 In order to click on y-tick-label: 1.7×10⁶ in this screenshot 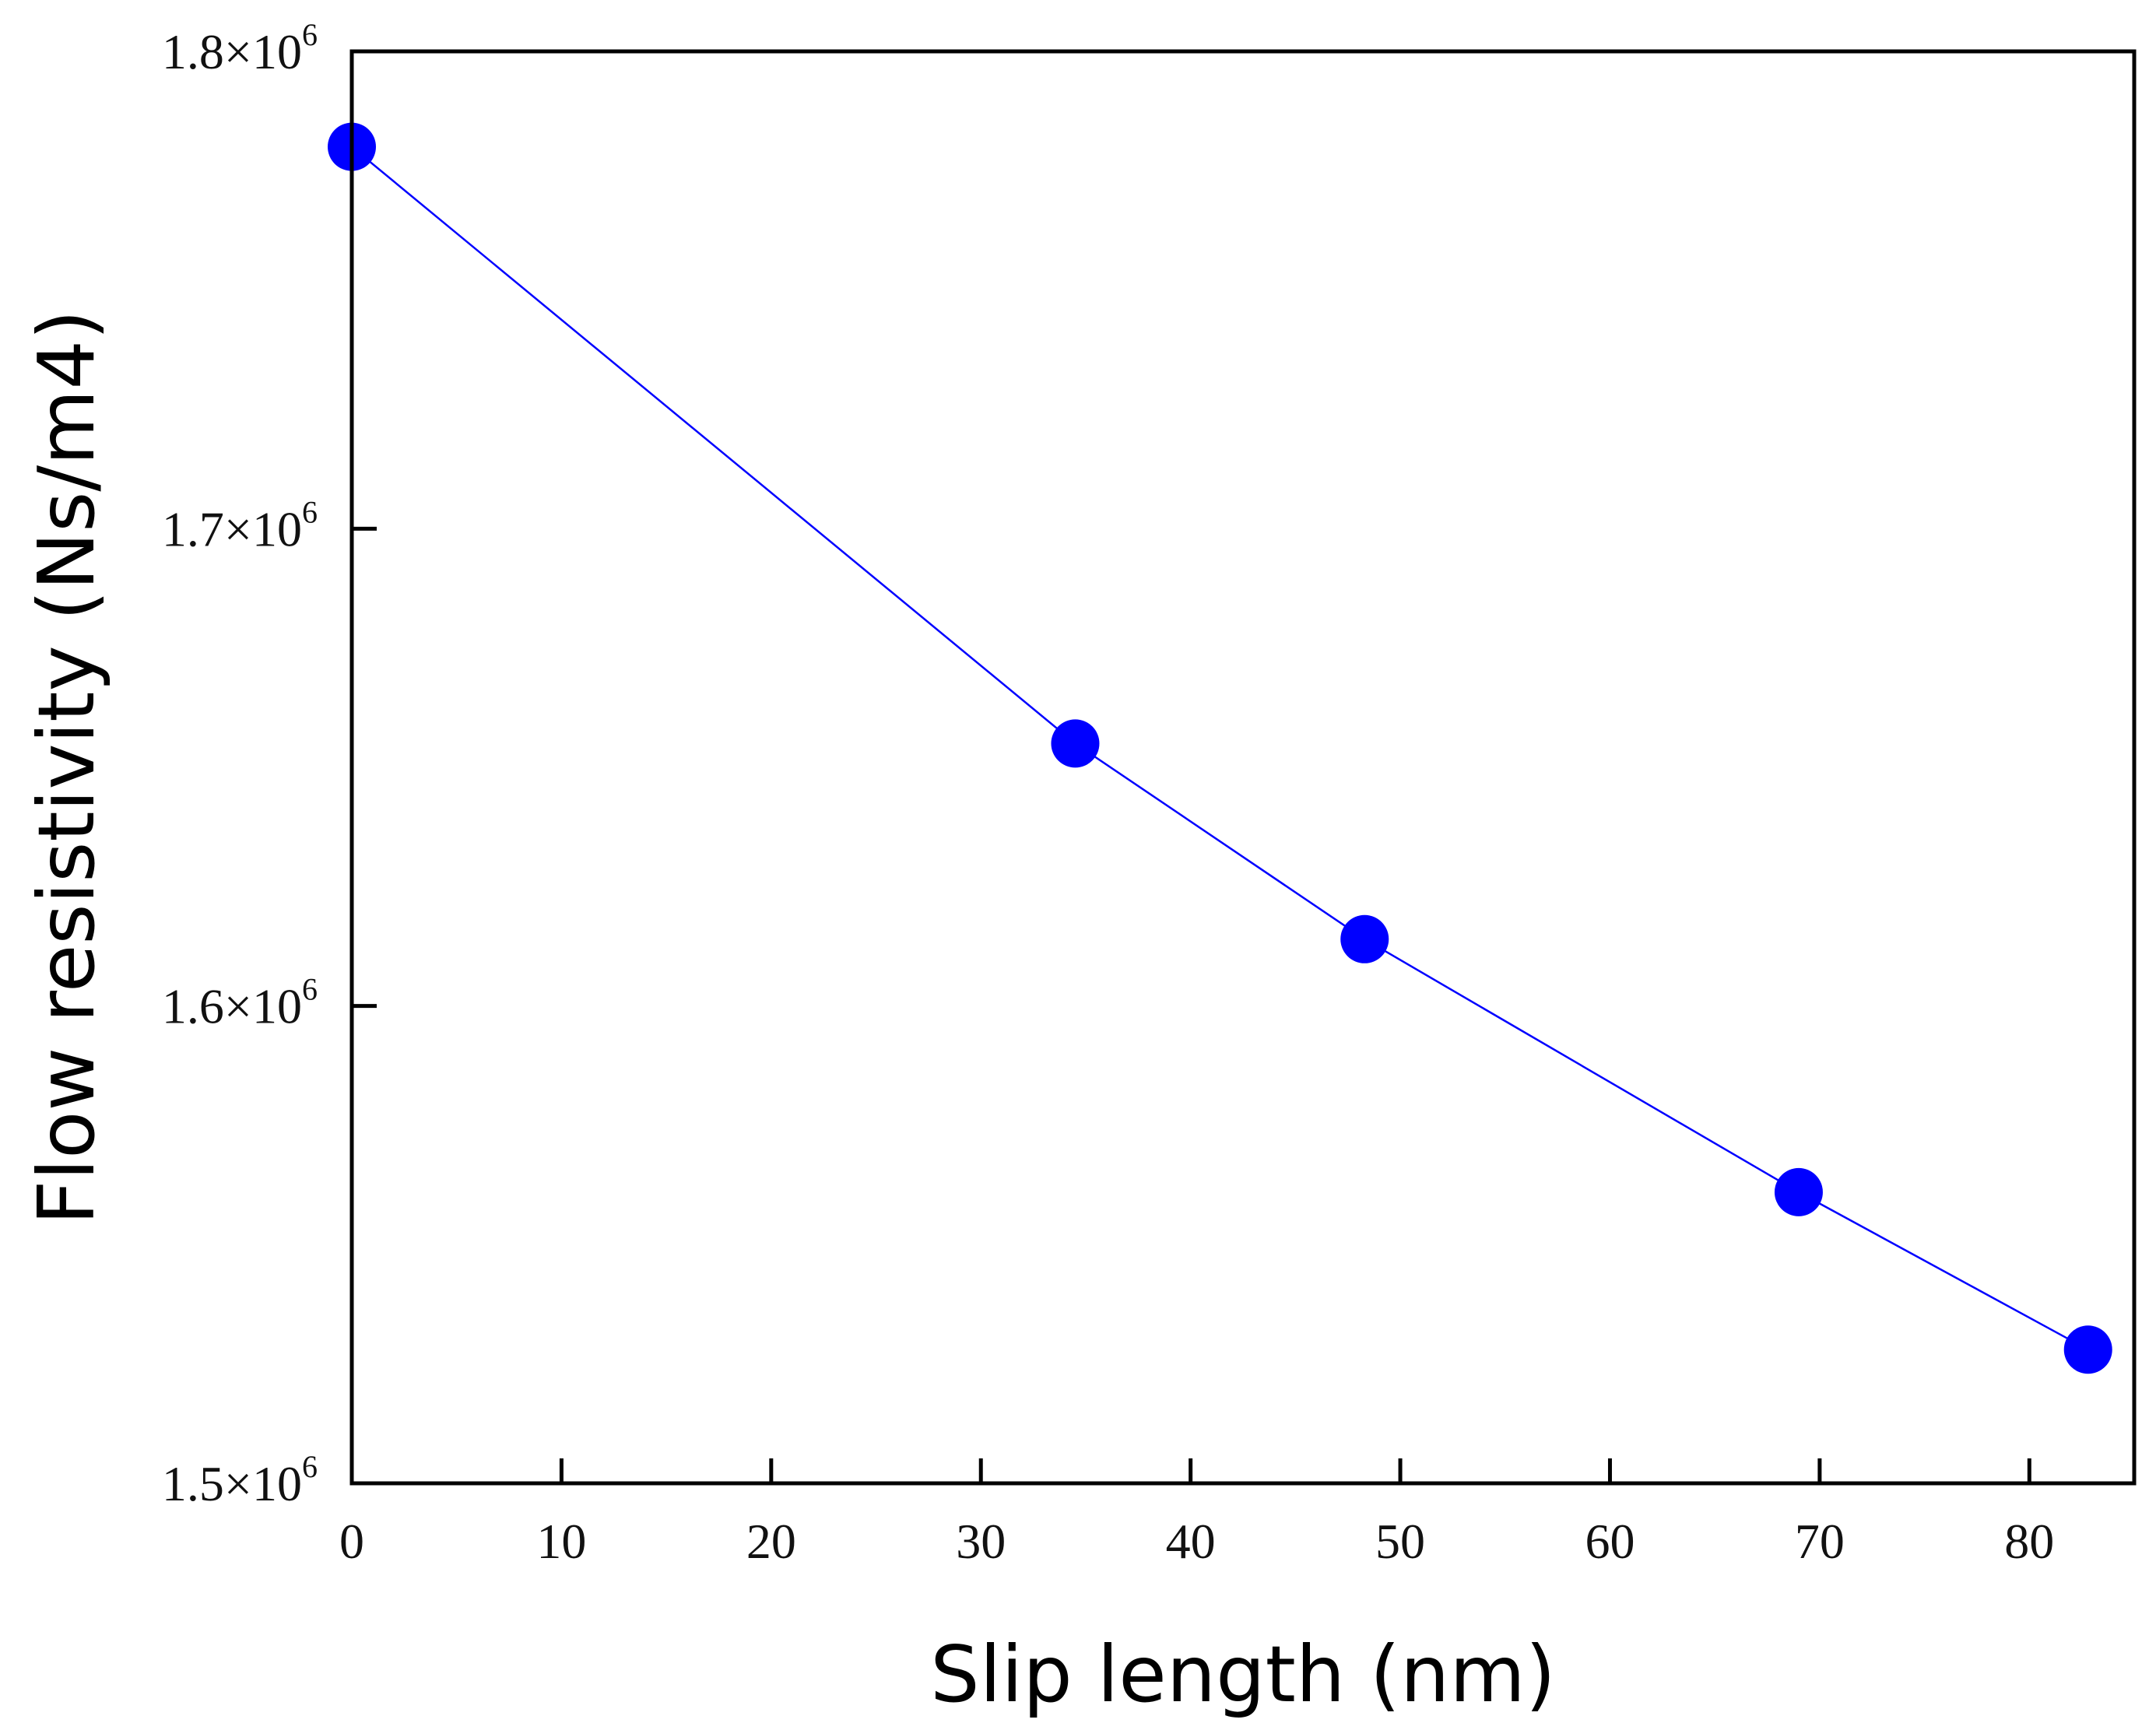, I will do `click(240, 525)`.